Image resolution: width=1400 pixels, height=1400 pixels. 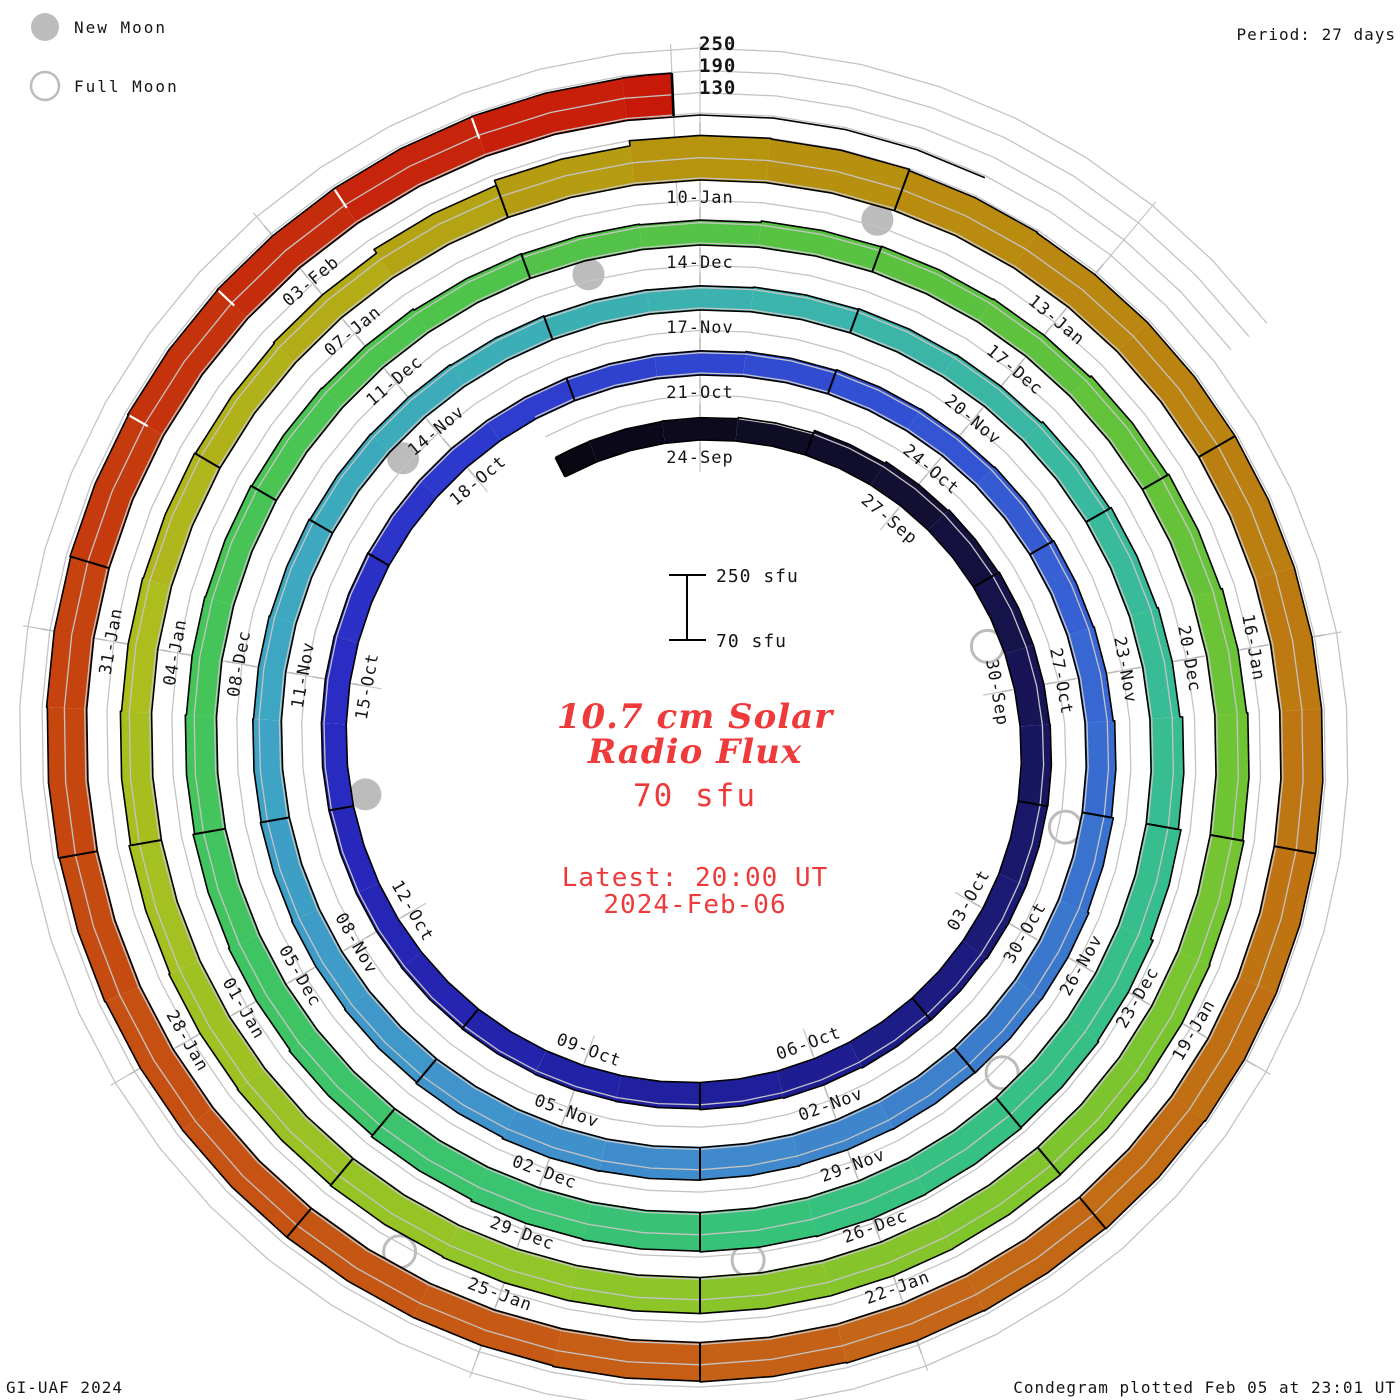 I want to click on full-moon-marker, so click(x=1002, y=1073).